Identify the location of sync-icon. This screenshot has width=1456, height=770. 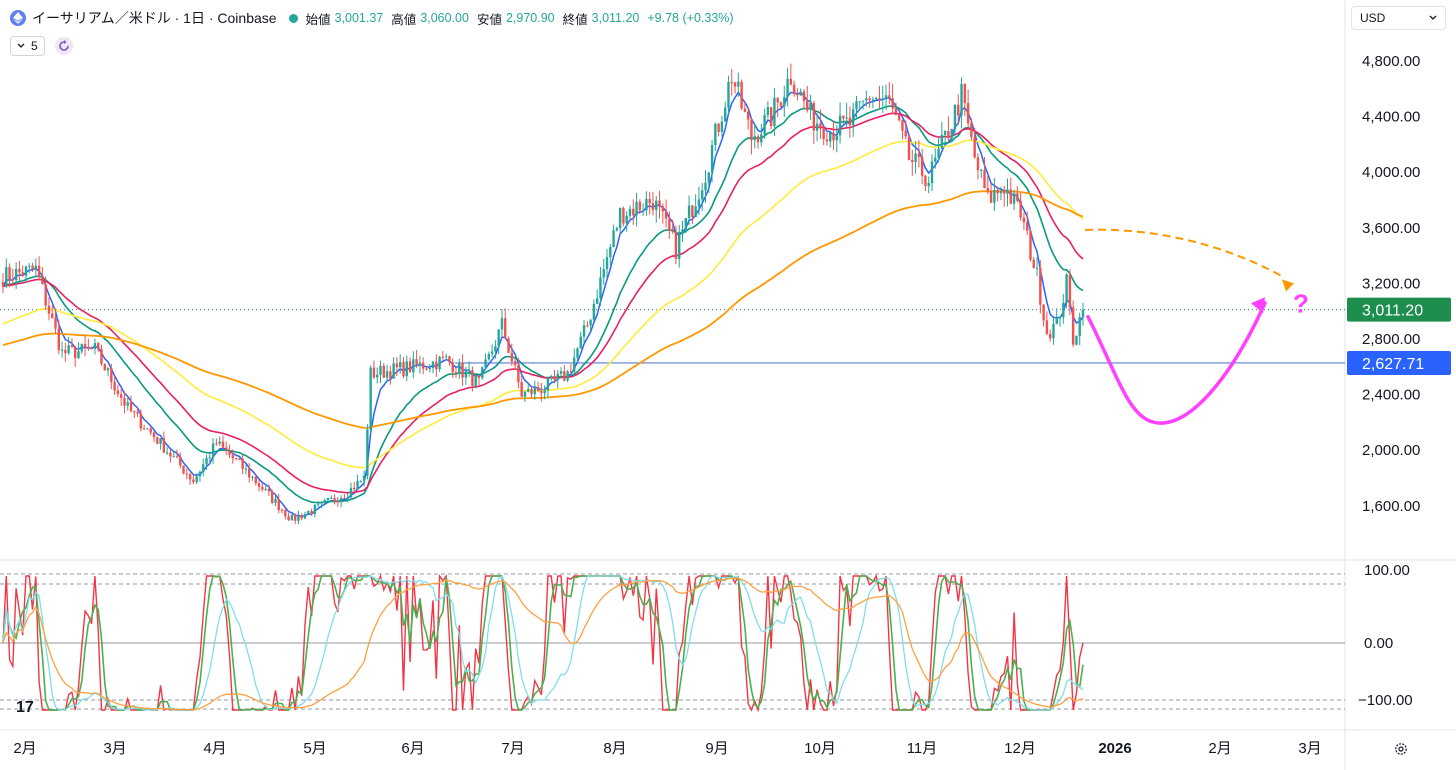
(63, 46).